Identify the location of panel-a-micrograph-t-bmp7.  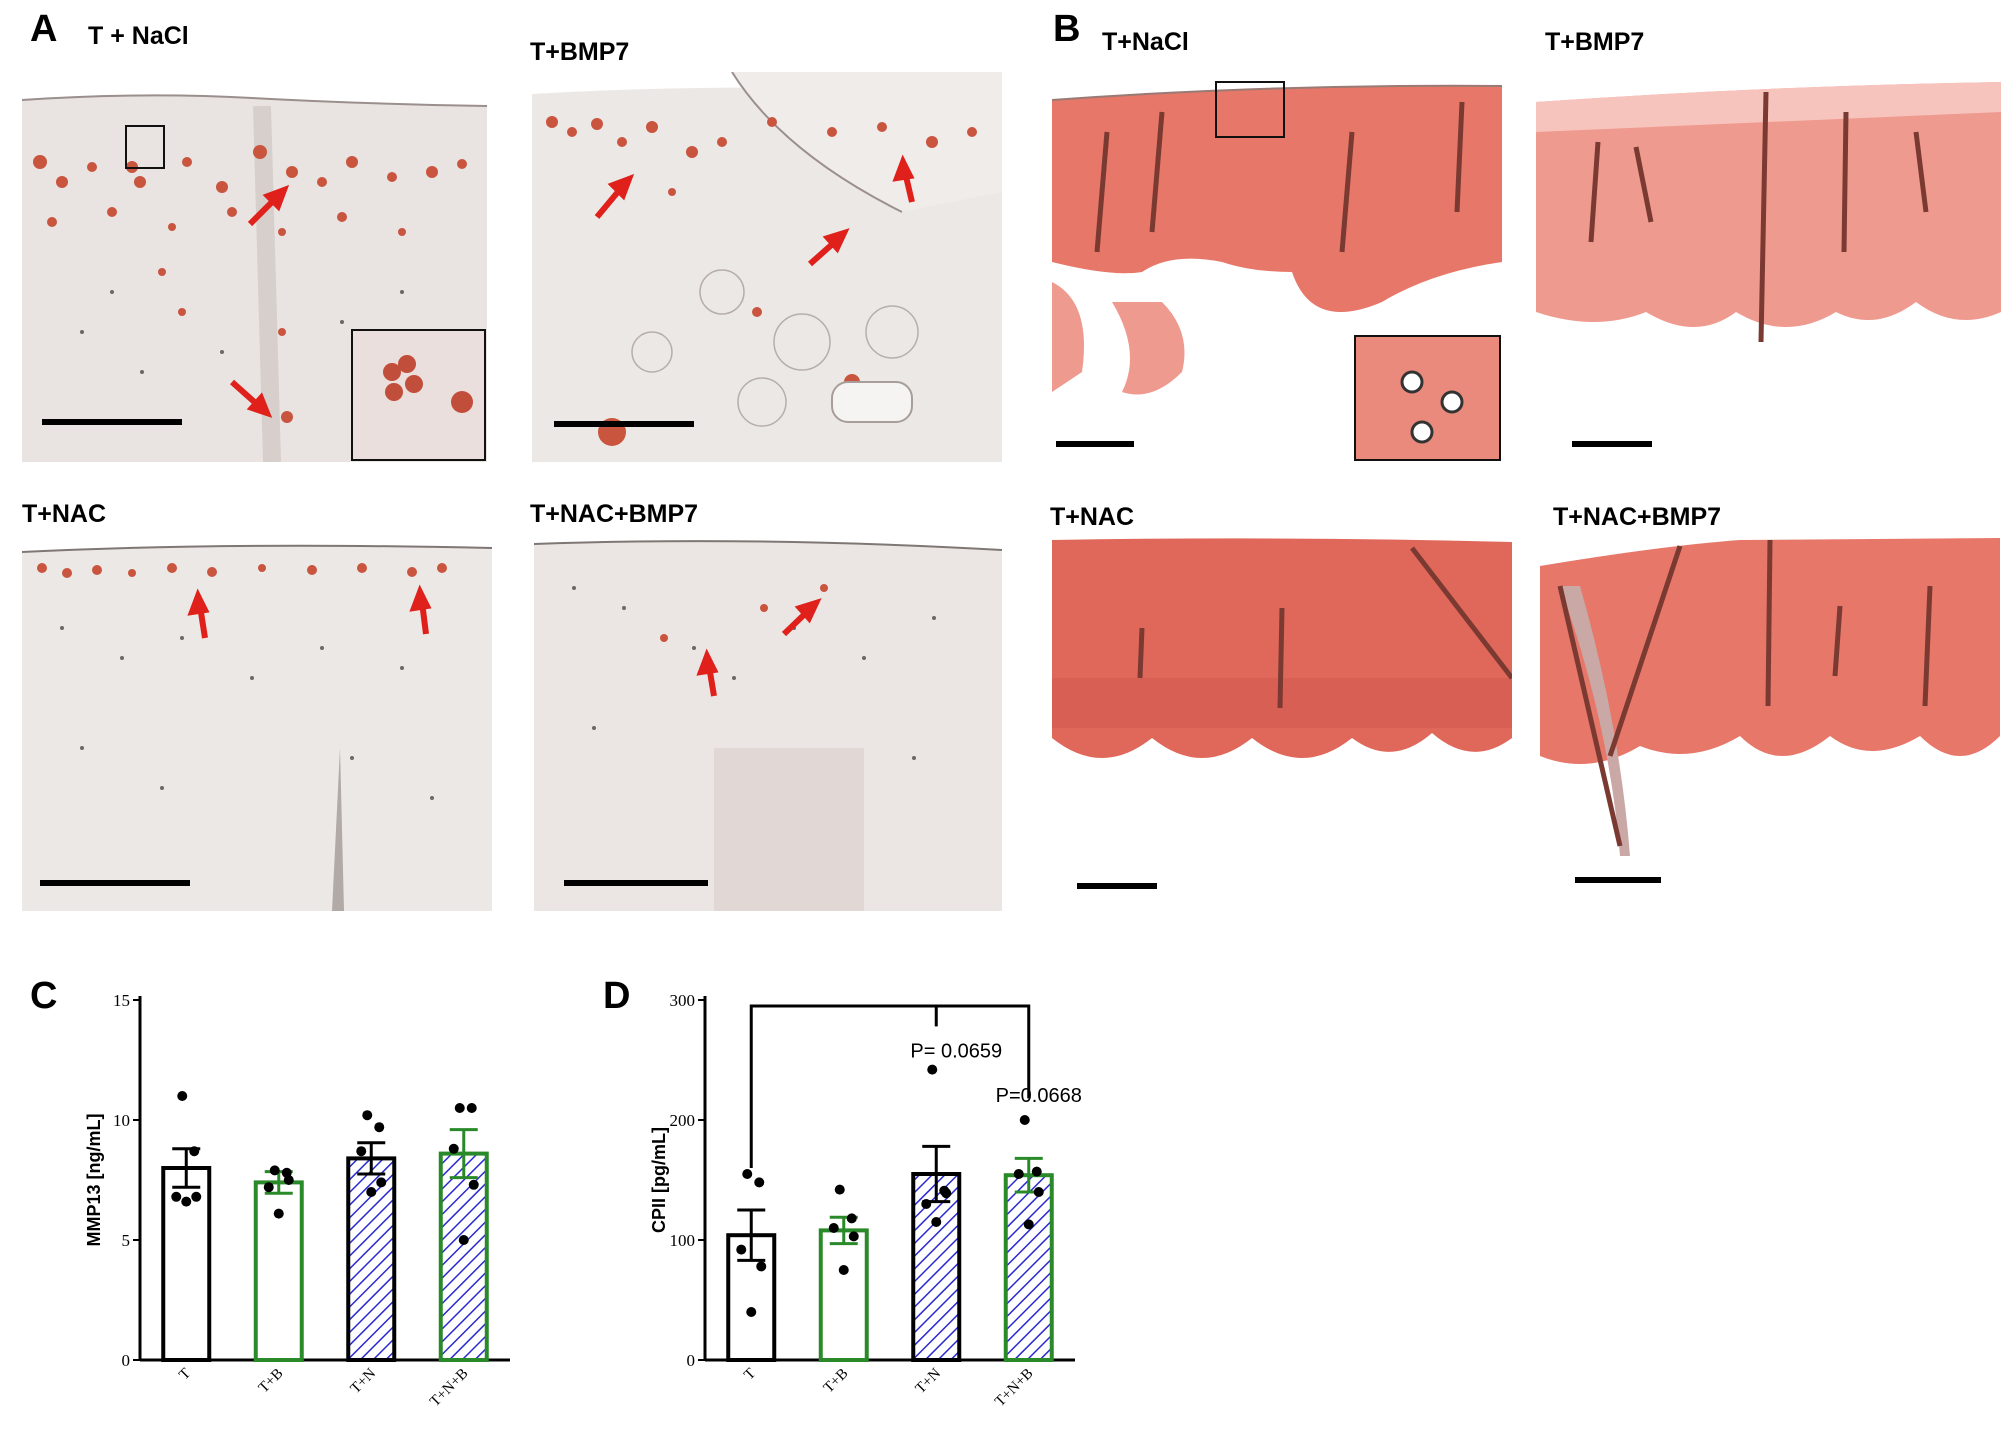
(767, 267).